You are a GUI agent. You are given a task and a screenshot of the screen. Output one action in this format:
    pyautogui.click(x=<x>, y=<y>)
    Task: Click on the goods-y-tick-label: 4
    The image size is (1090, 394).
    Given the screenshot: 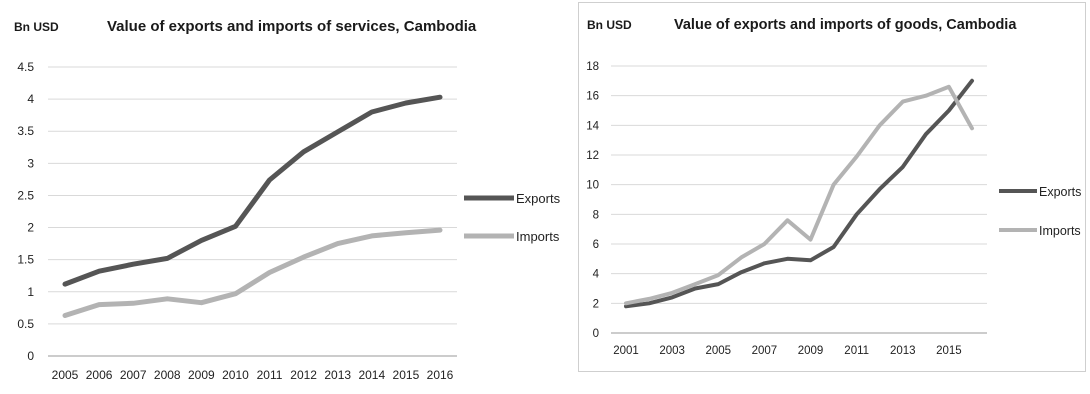 What is the action you would take?
    pyautogui.click(x=596, y=275)
    